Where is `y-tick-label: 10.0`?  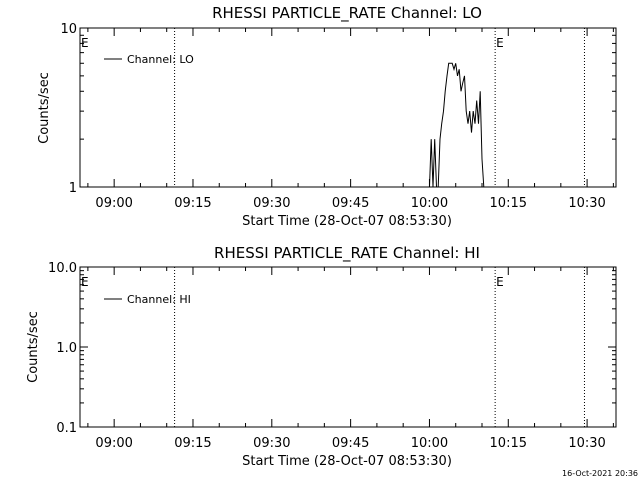
y-tick-label: 10.0 is located at coordinates (62, 268).